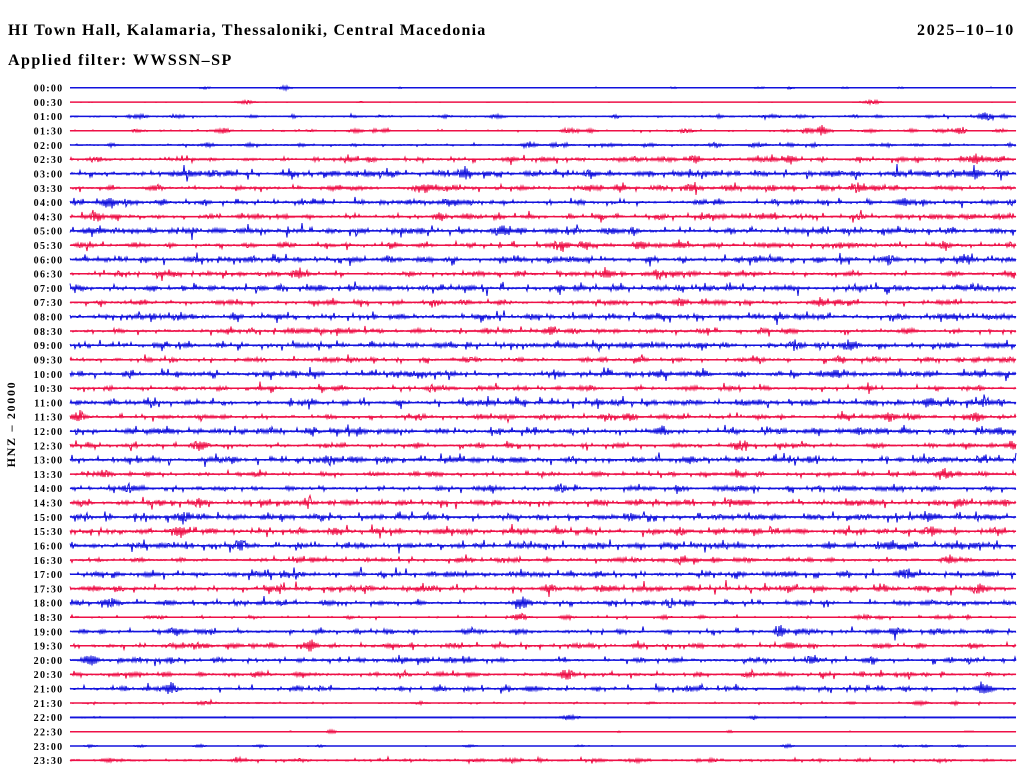 Image resolution: width=1024 pixels, height=780 pixels. I want to click on svg-text: Applied filter: WWSSN–SP, so click(120, 60).